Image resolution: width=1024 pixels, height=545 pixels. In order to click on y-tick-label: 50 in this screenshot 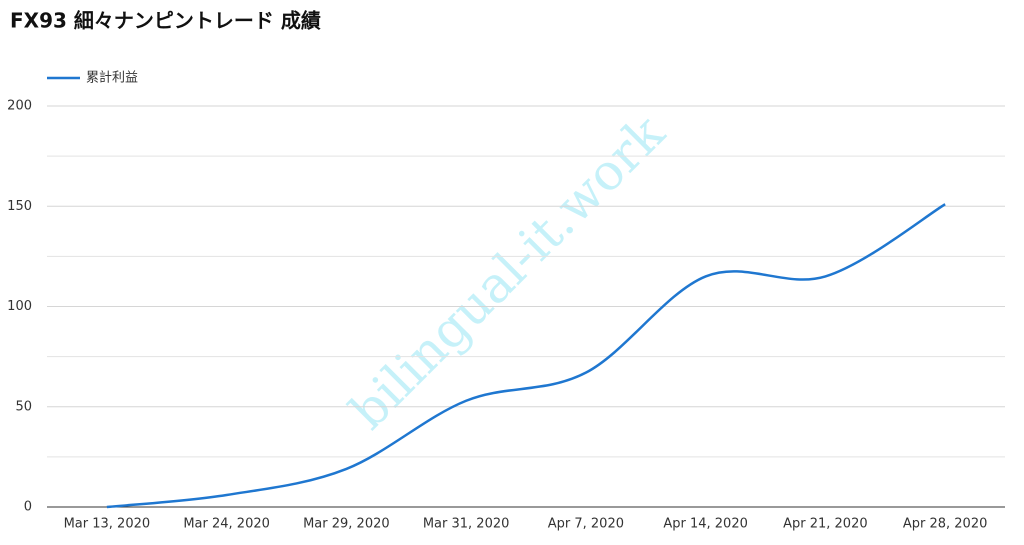, I will do `click(23, 406)`.